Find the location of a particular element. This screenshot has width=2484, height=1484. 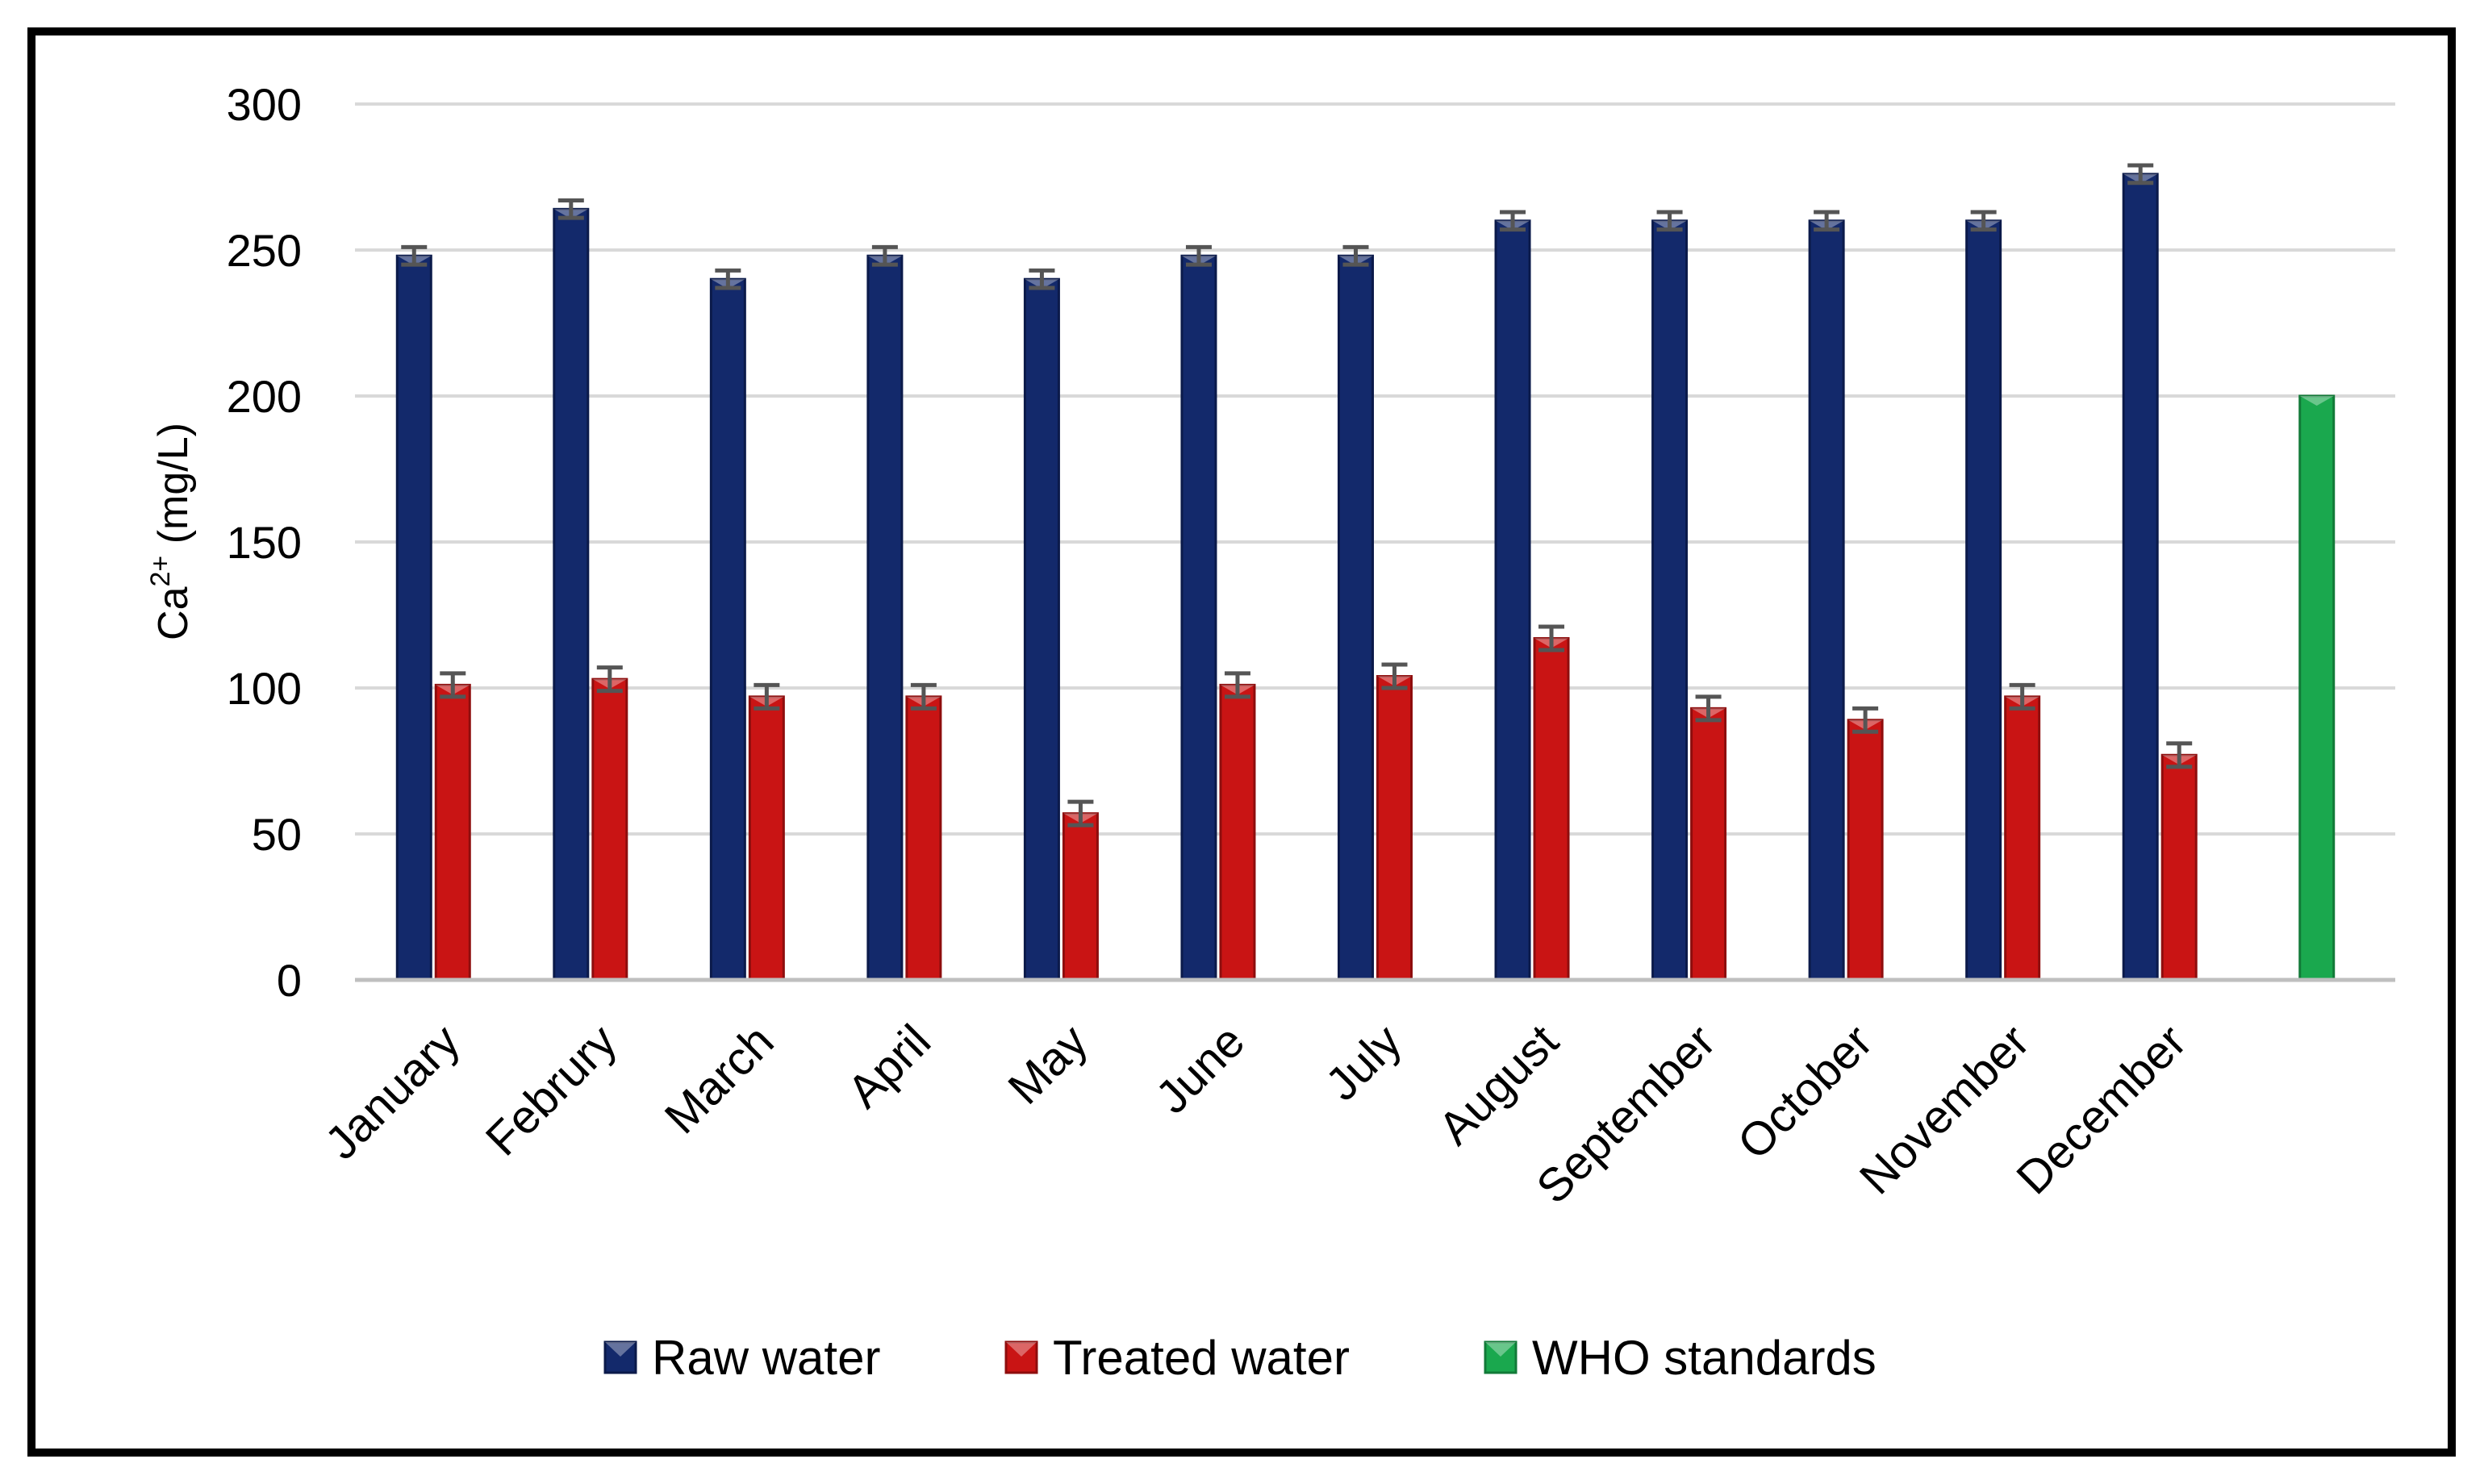

bar-who-standards is located at coordinates (2317, 688).